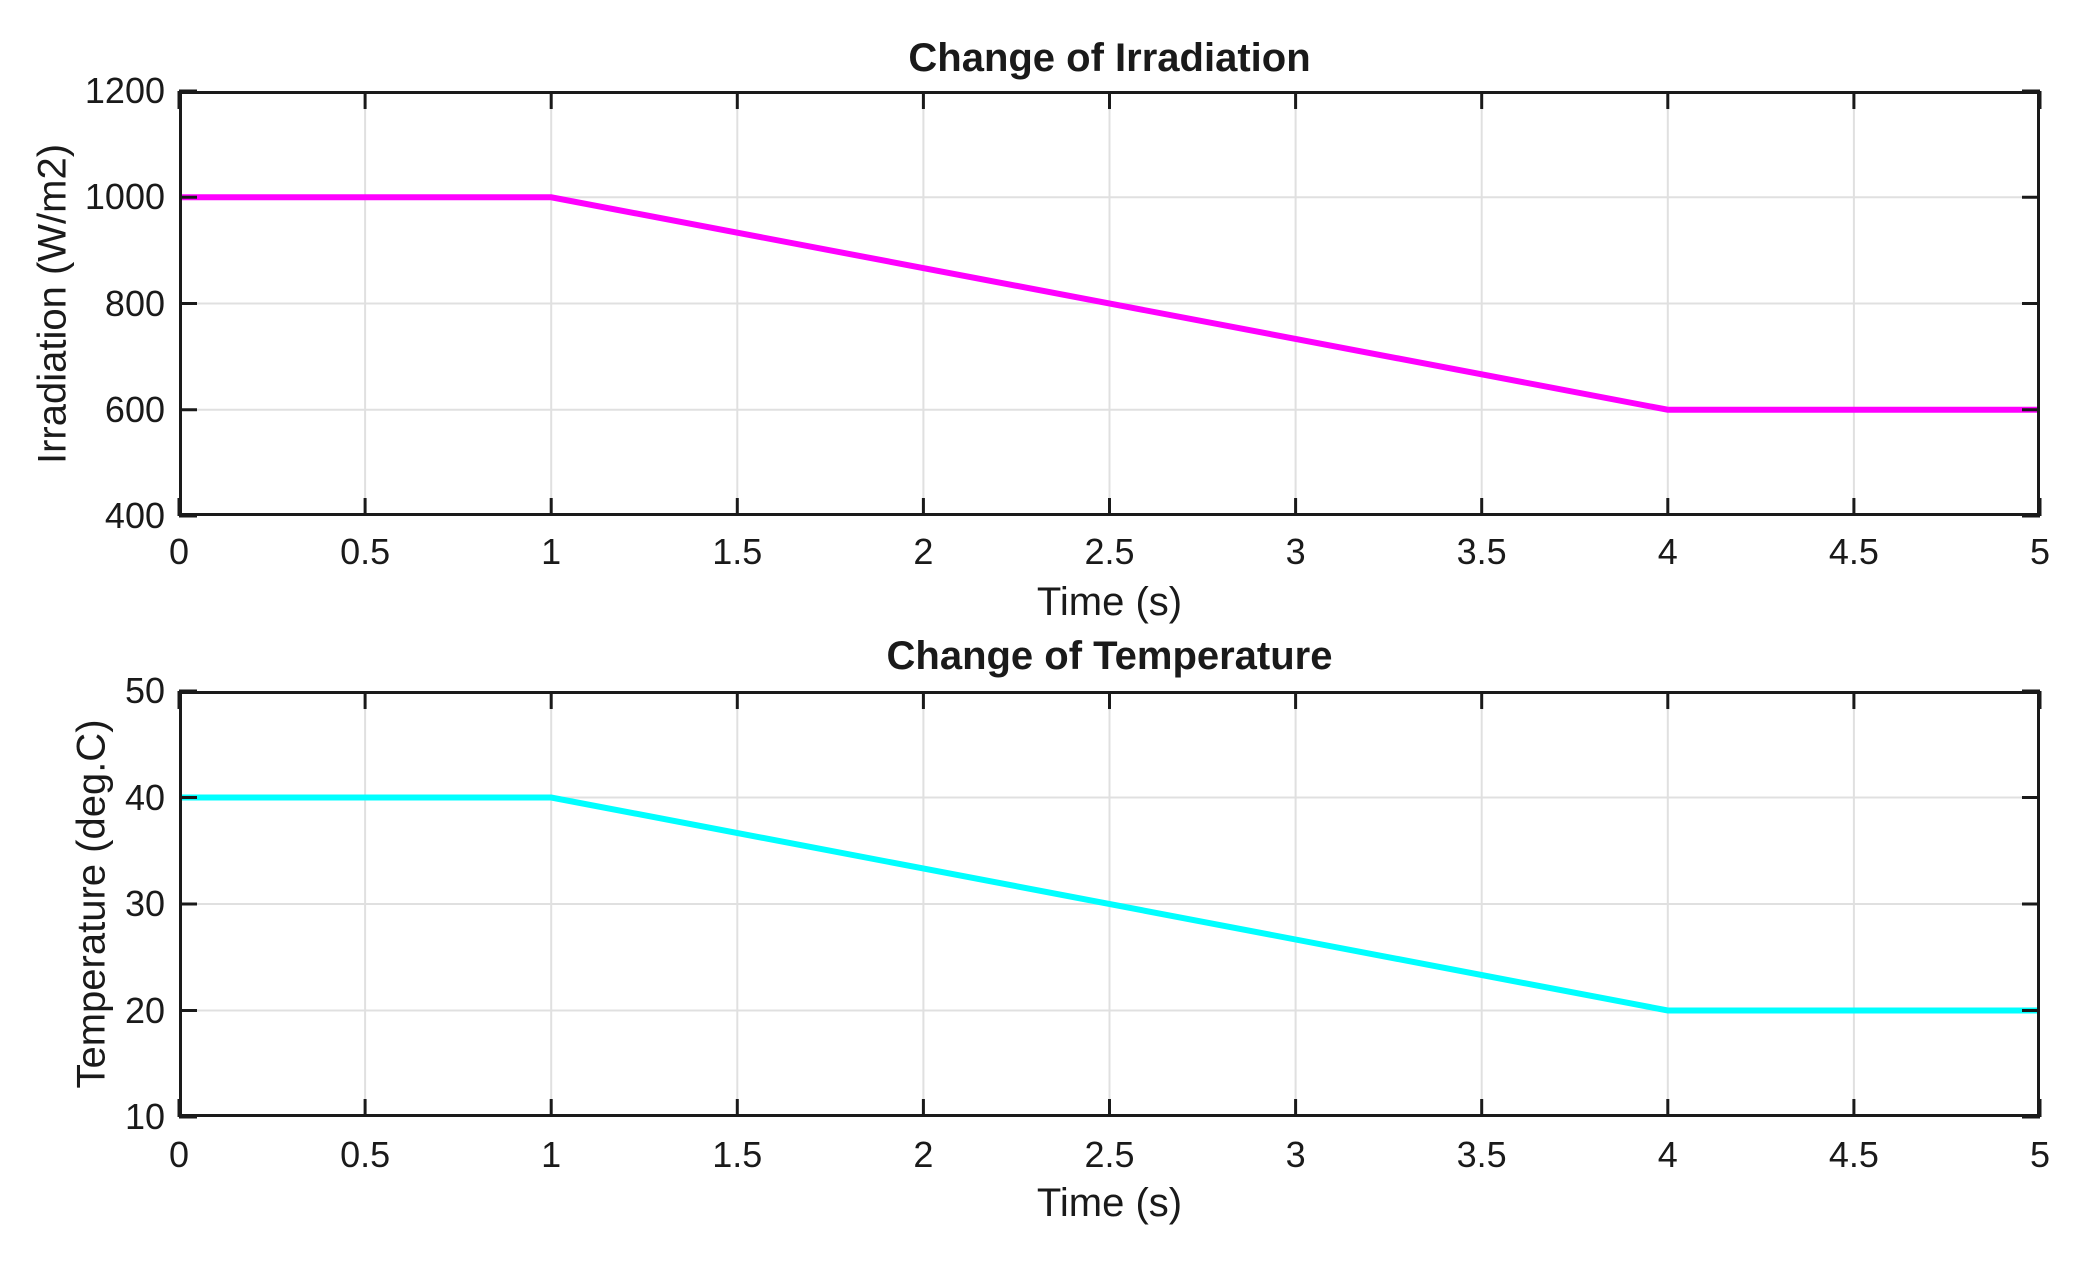 Image resolution: width=2080 pixels, height=1266 pixels. Describe the element at coordinates (144, 1116) in the screenshot. I see `y-tick-label: 10` at that location.